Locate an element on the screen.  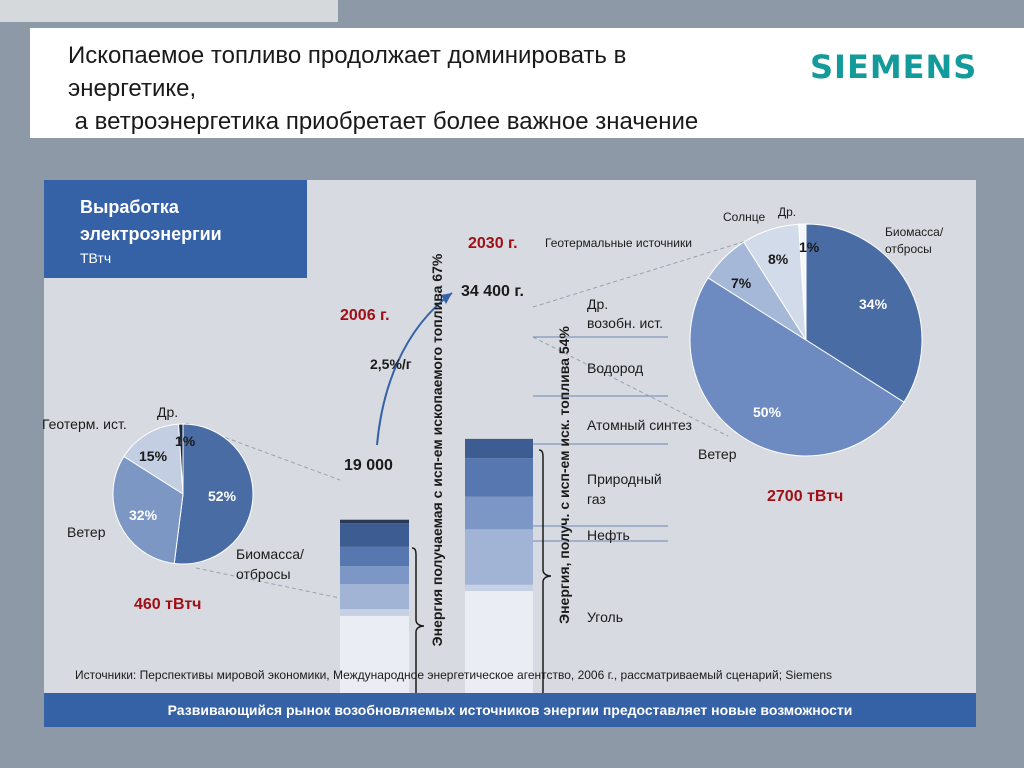
pie-2030-label-biomass: 34% is located at coordinates (873, 304).